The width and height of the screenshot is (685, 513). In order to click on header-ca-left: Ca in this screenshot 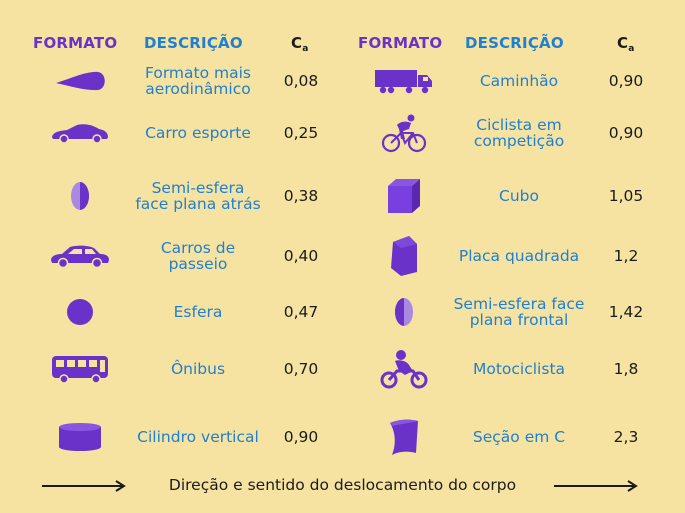, I will do `click(300, 44)`.